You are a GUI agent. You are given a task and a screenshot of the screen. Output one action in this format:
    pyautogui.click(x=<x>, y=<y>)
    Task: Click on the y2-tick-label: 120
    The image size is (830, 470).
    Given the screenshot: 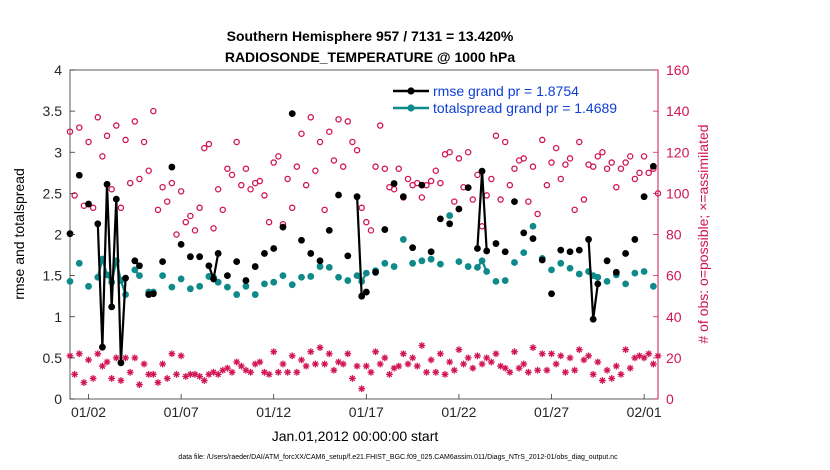 What is the action you would take?
    pyautogui.click(x=678, y=152)
    